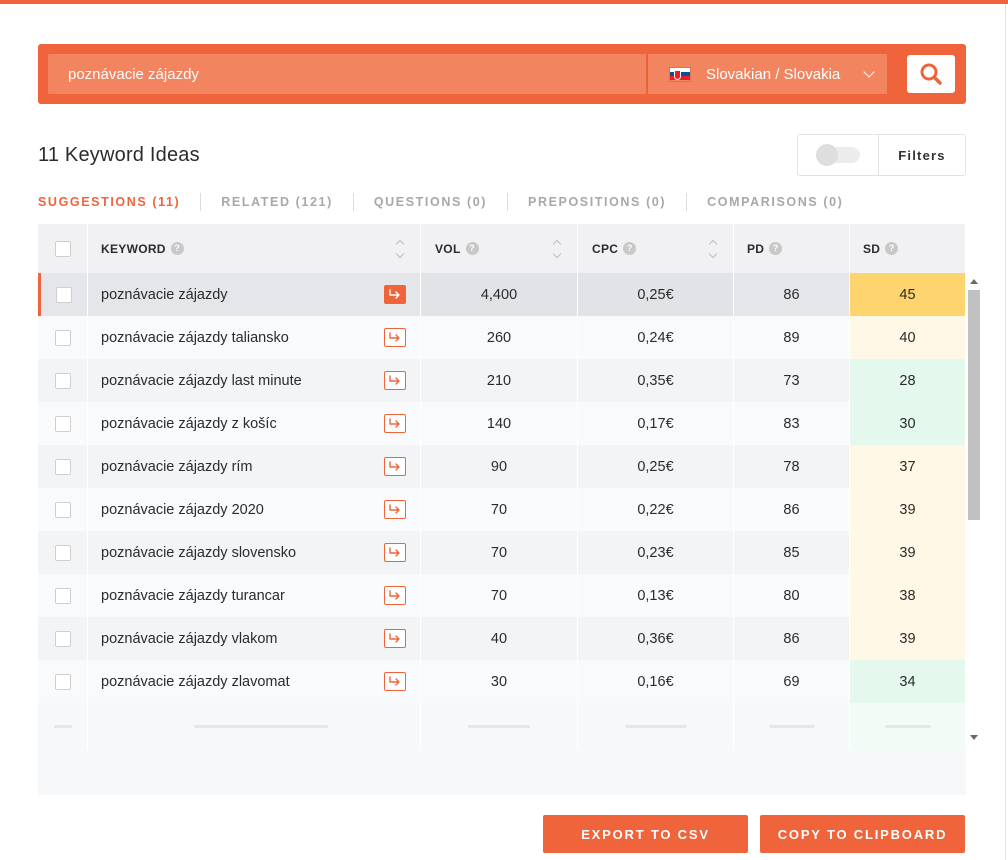  I want to click on search-button, so click(931, 74).